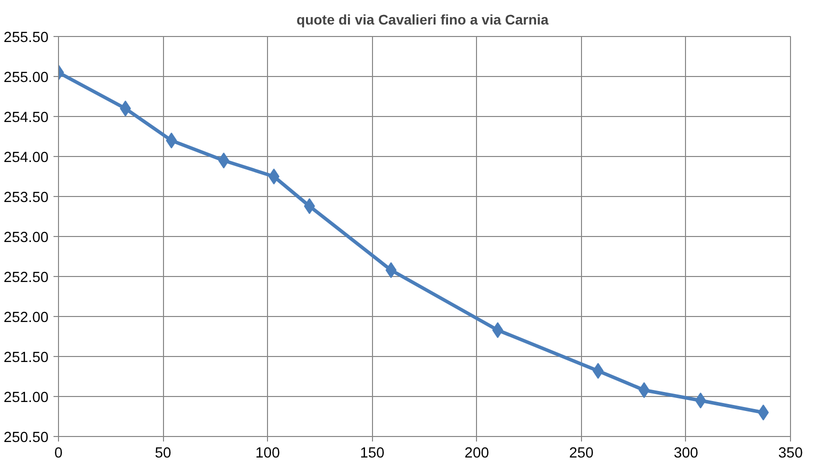 This screenshot has height=462, width=817. Describe the element at coordinates (26, 398) in the screenshot. I see `y-tick-label: 251.00` at that location.